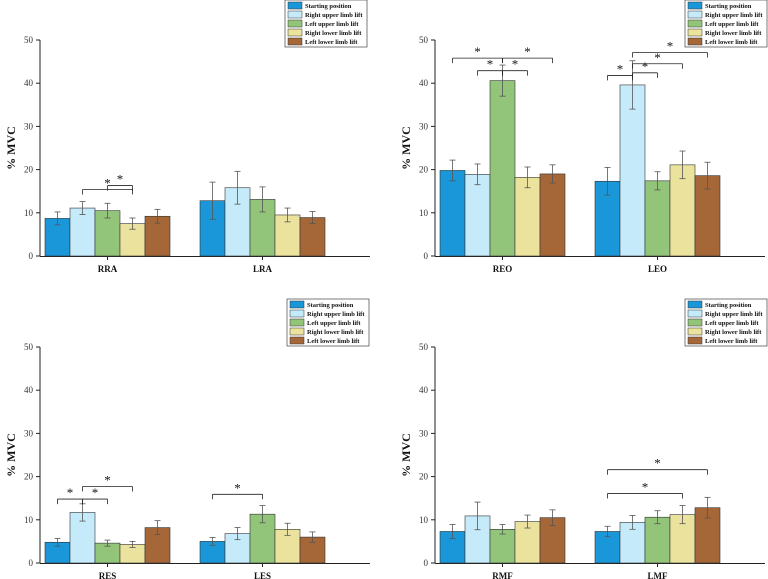  Describe the element at coordinates (657, 269) in the screenshot. I see `category-label: LEO` at that location.